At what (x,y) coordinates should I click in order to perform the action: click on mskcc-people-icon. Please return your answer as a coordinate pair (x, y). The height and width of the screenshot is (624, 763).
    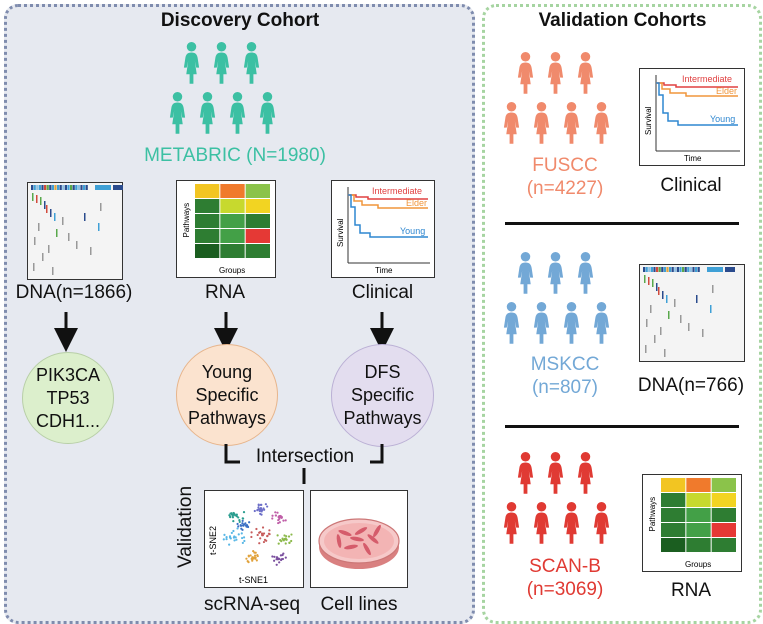
    Looking at the image, I should click on (556, 298).